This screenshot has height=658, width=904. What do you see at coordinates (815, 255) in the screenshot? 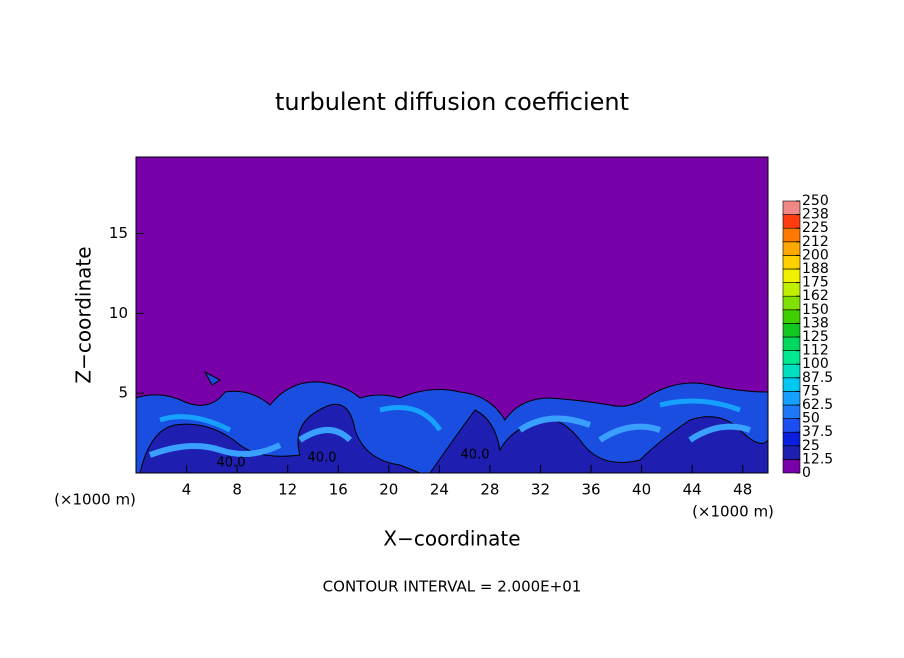
I see `colorbar-label: 200` at bounding box center [815, 255].